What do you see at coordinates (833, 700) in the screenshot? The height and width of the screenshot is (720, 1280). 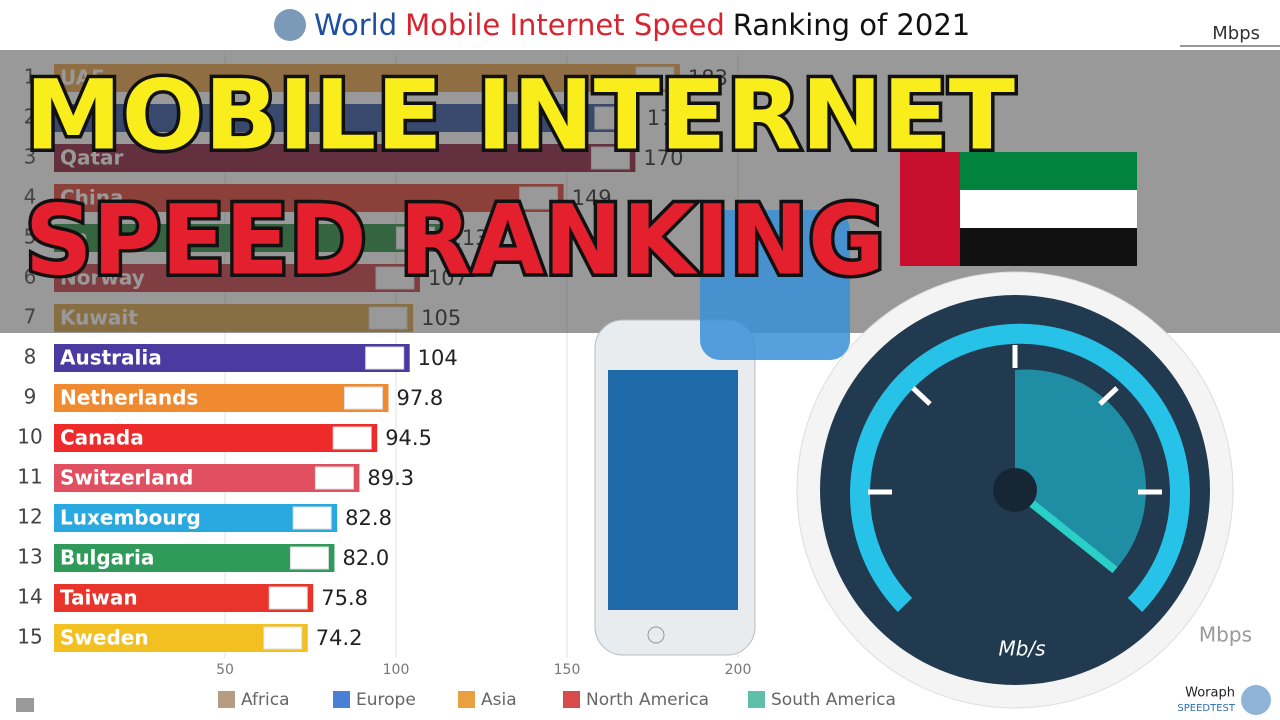 I see `legend-label: South America` at bounding box center [833, 700].